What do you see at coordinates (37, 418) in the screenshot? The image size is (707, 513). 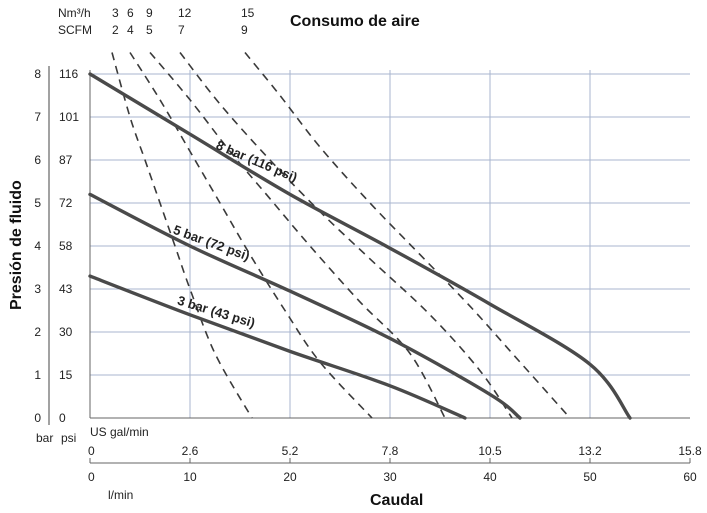 I see `y-tick-label-bar: 0` at bounding box center [37, 418].